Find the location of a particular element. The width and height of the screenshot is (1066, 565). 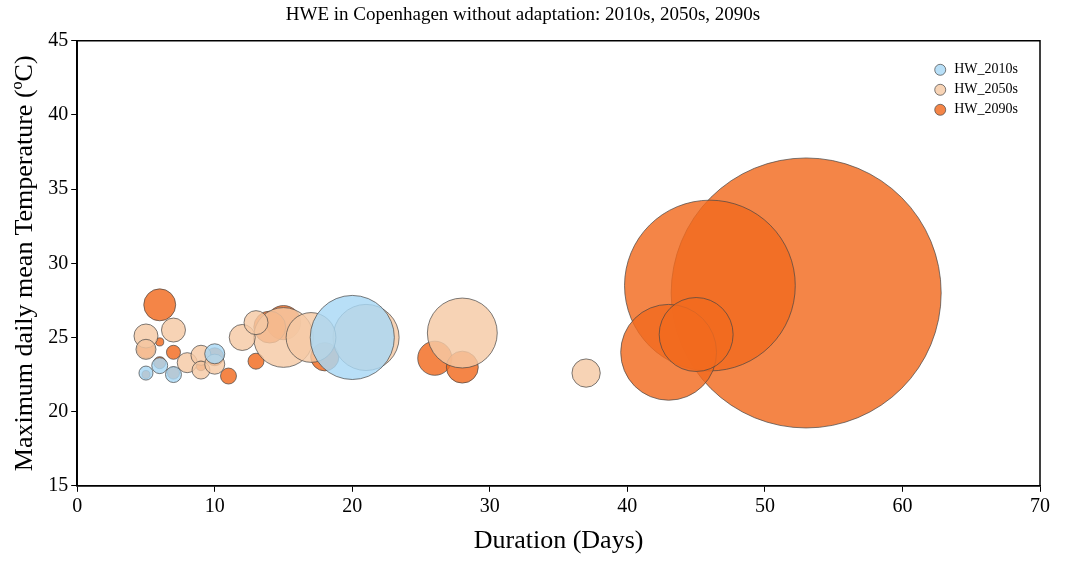

y-tick-label: 30 is located at coordinates (58, 261).